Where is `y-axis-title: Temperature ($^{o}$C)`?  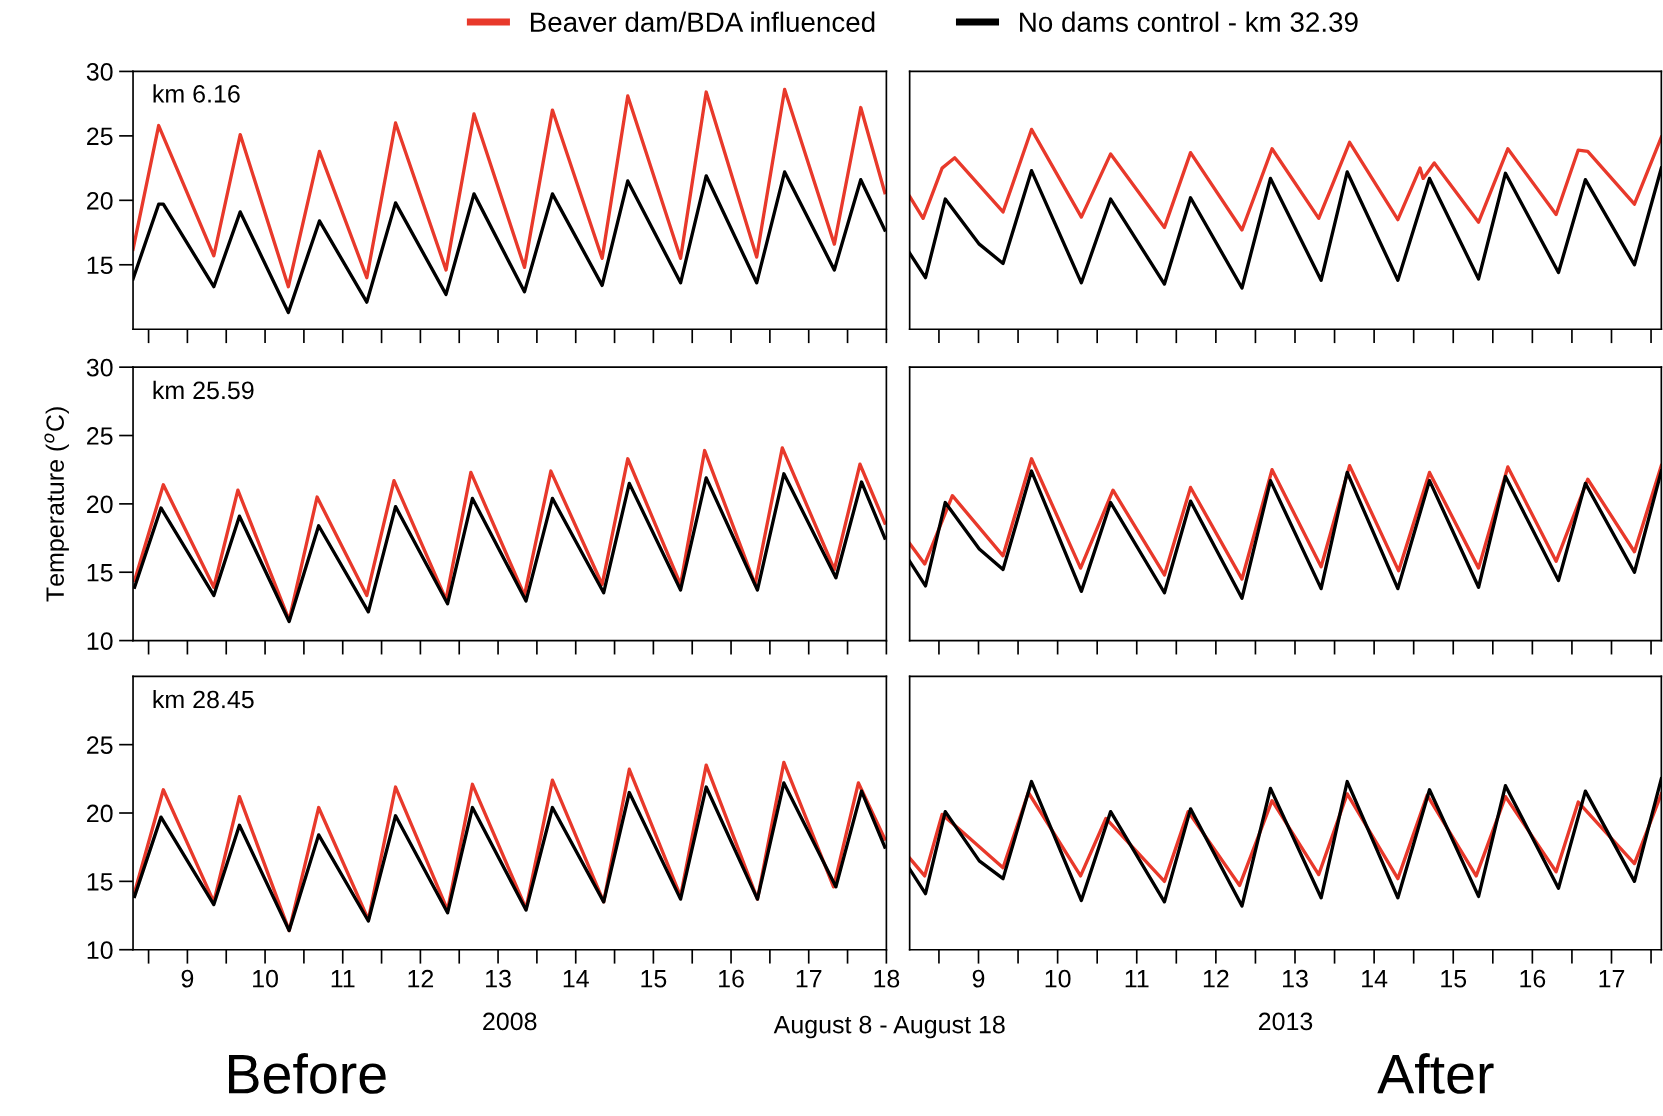
y-axis-title: Temperature ($^{o}$C) is located at coordinates (56, 504).